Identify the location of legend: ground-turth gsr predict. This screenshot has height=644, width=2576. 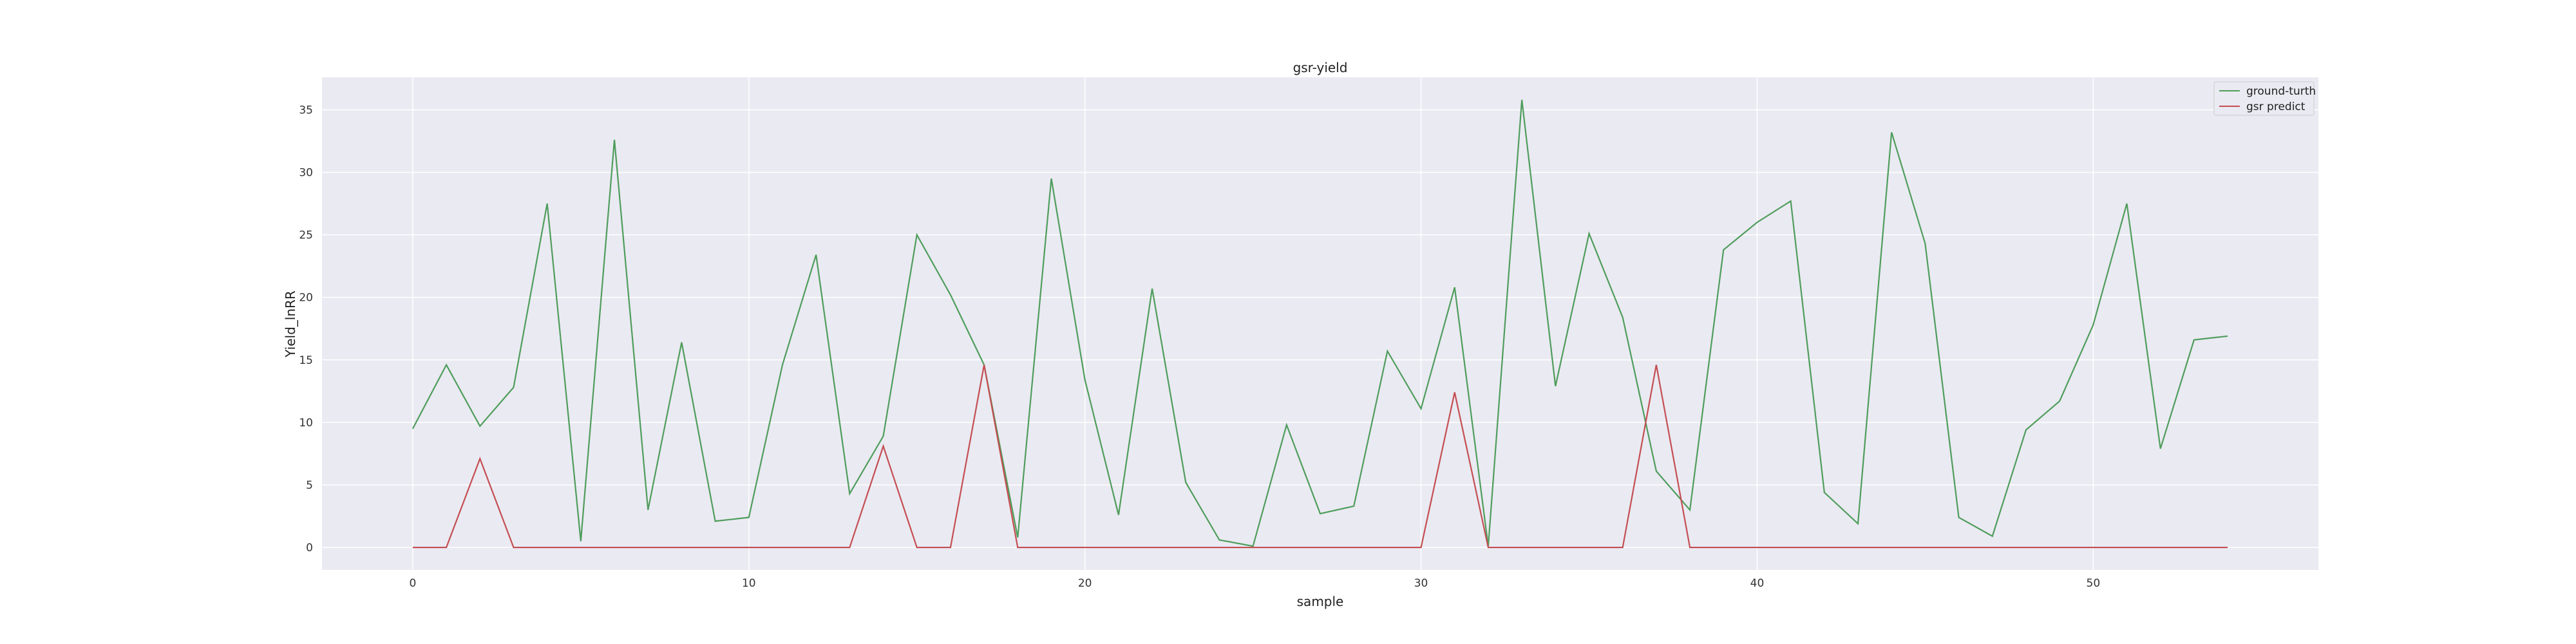
(2264, 99).